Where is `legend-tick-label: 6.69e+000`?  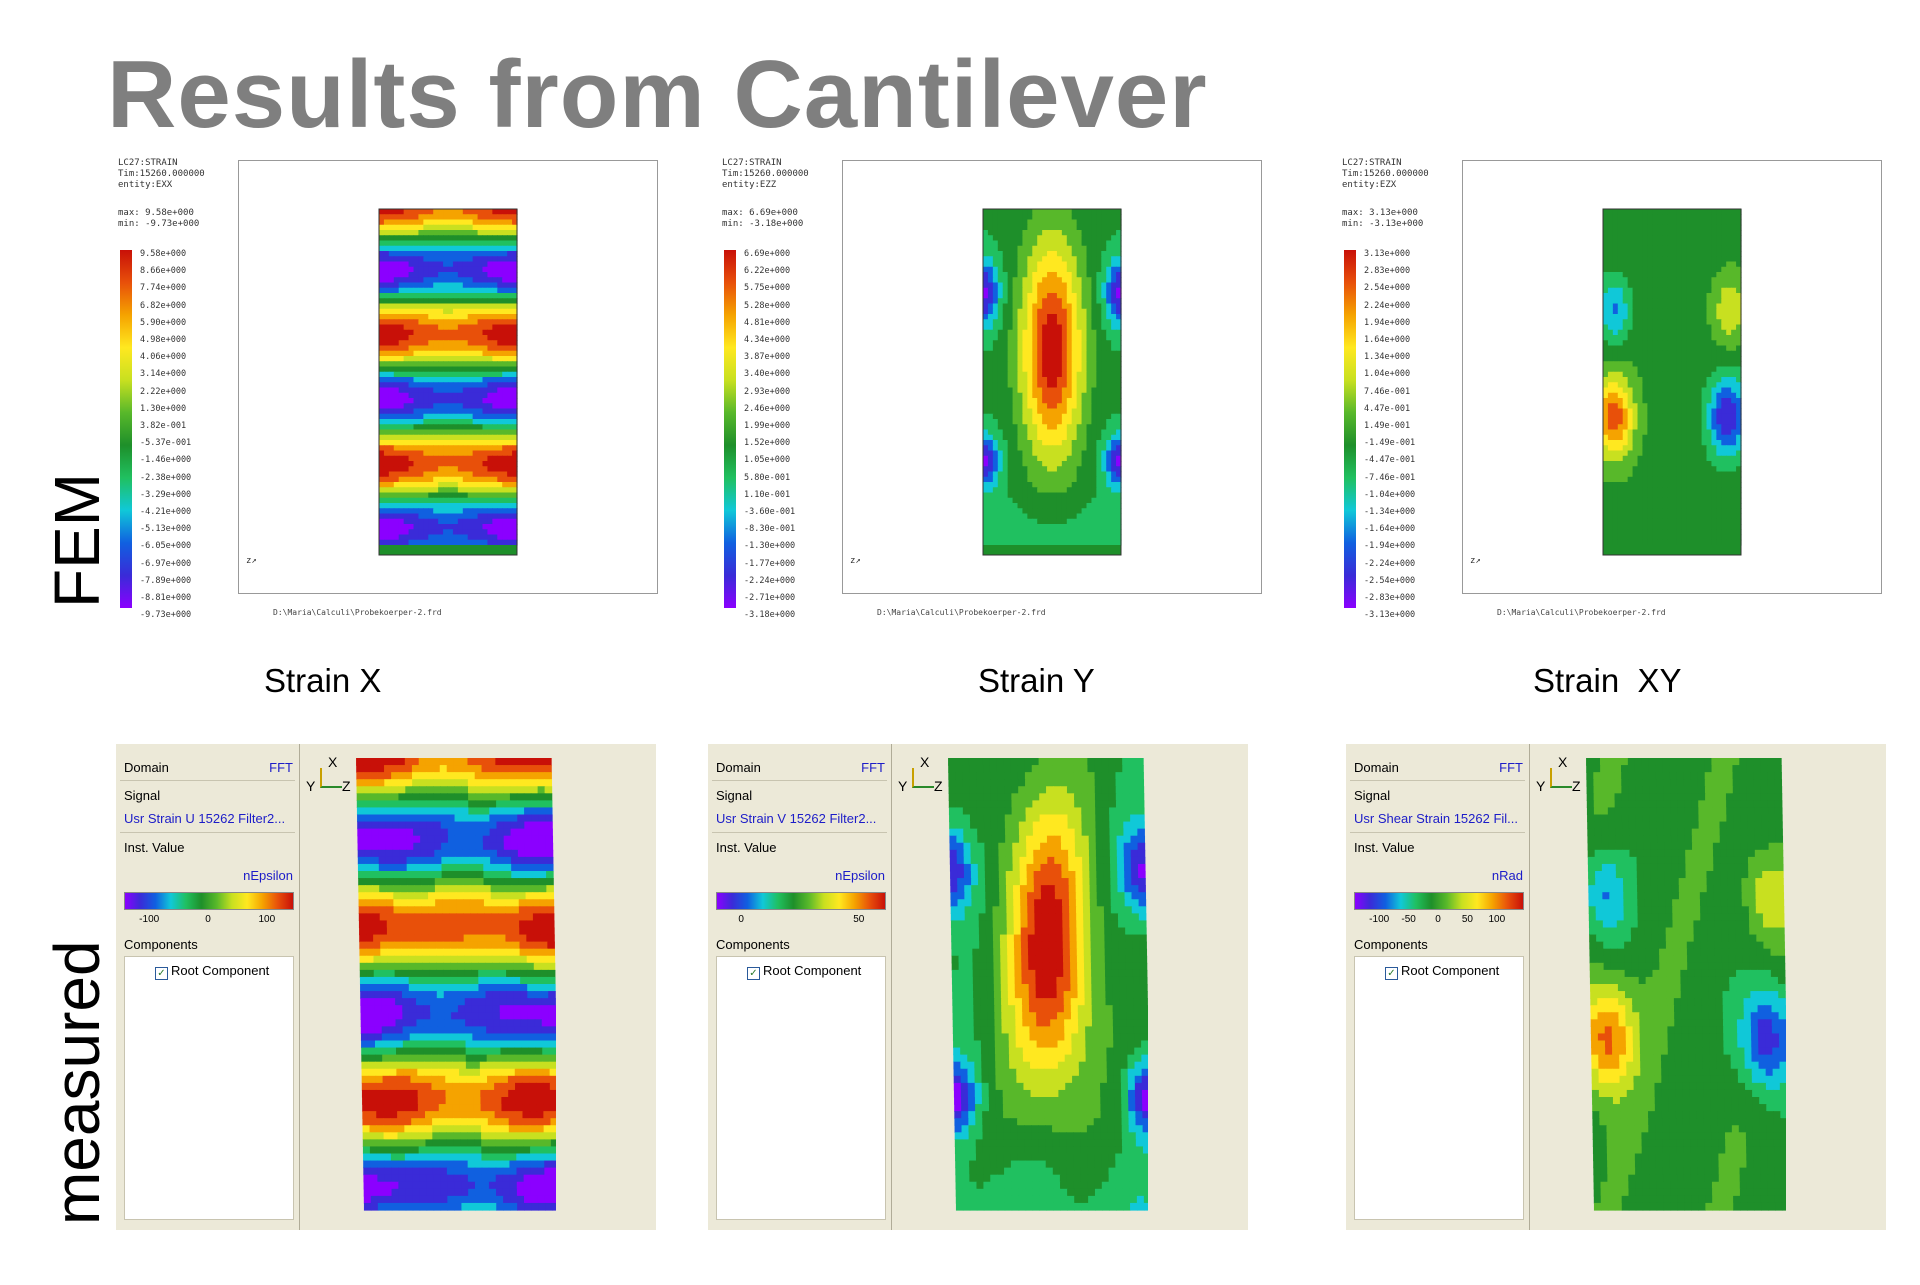 legend-tick-label: 6.69e+000 is located at coordinates (767, 254).